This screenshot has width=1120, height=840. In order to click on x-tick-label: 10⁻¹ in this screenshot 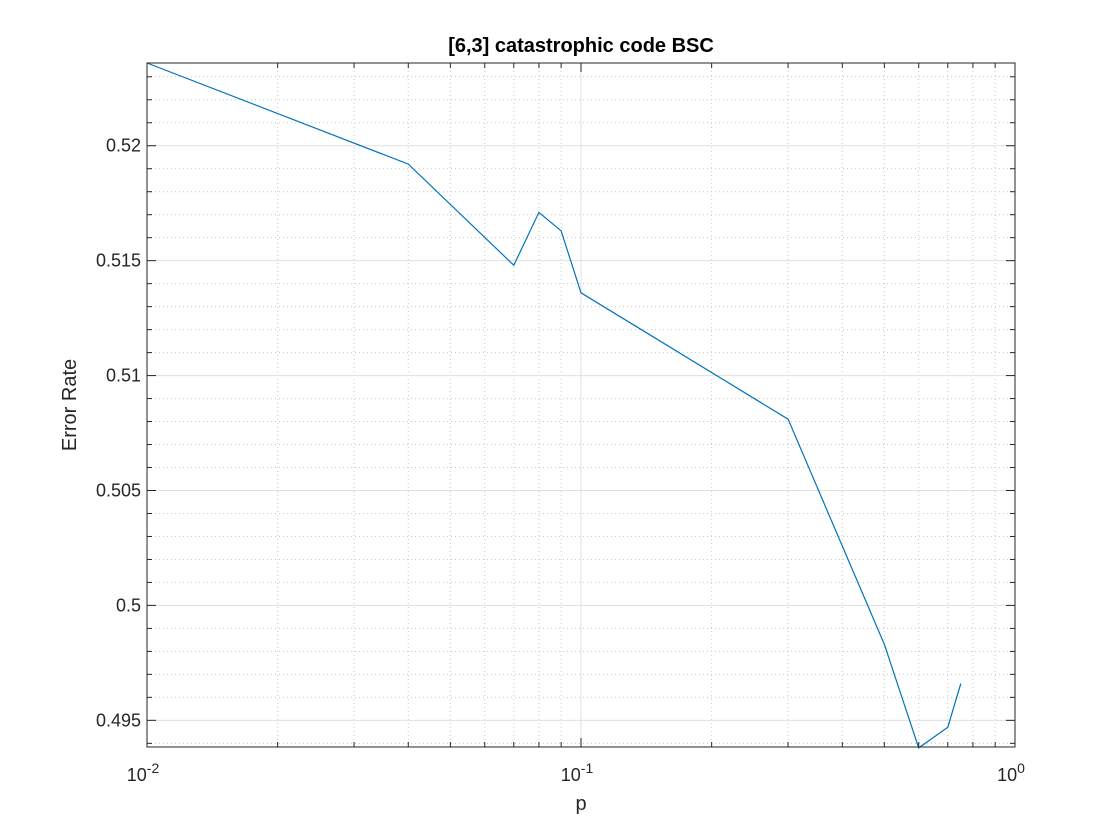, I will do `click(577, 772)`.